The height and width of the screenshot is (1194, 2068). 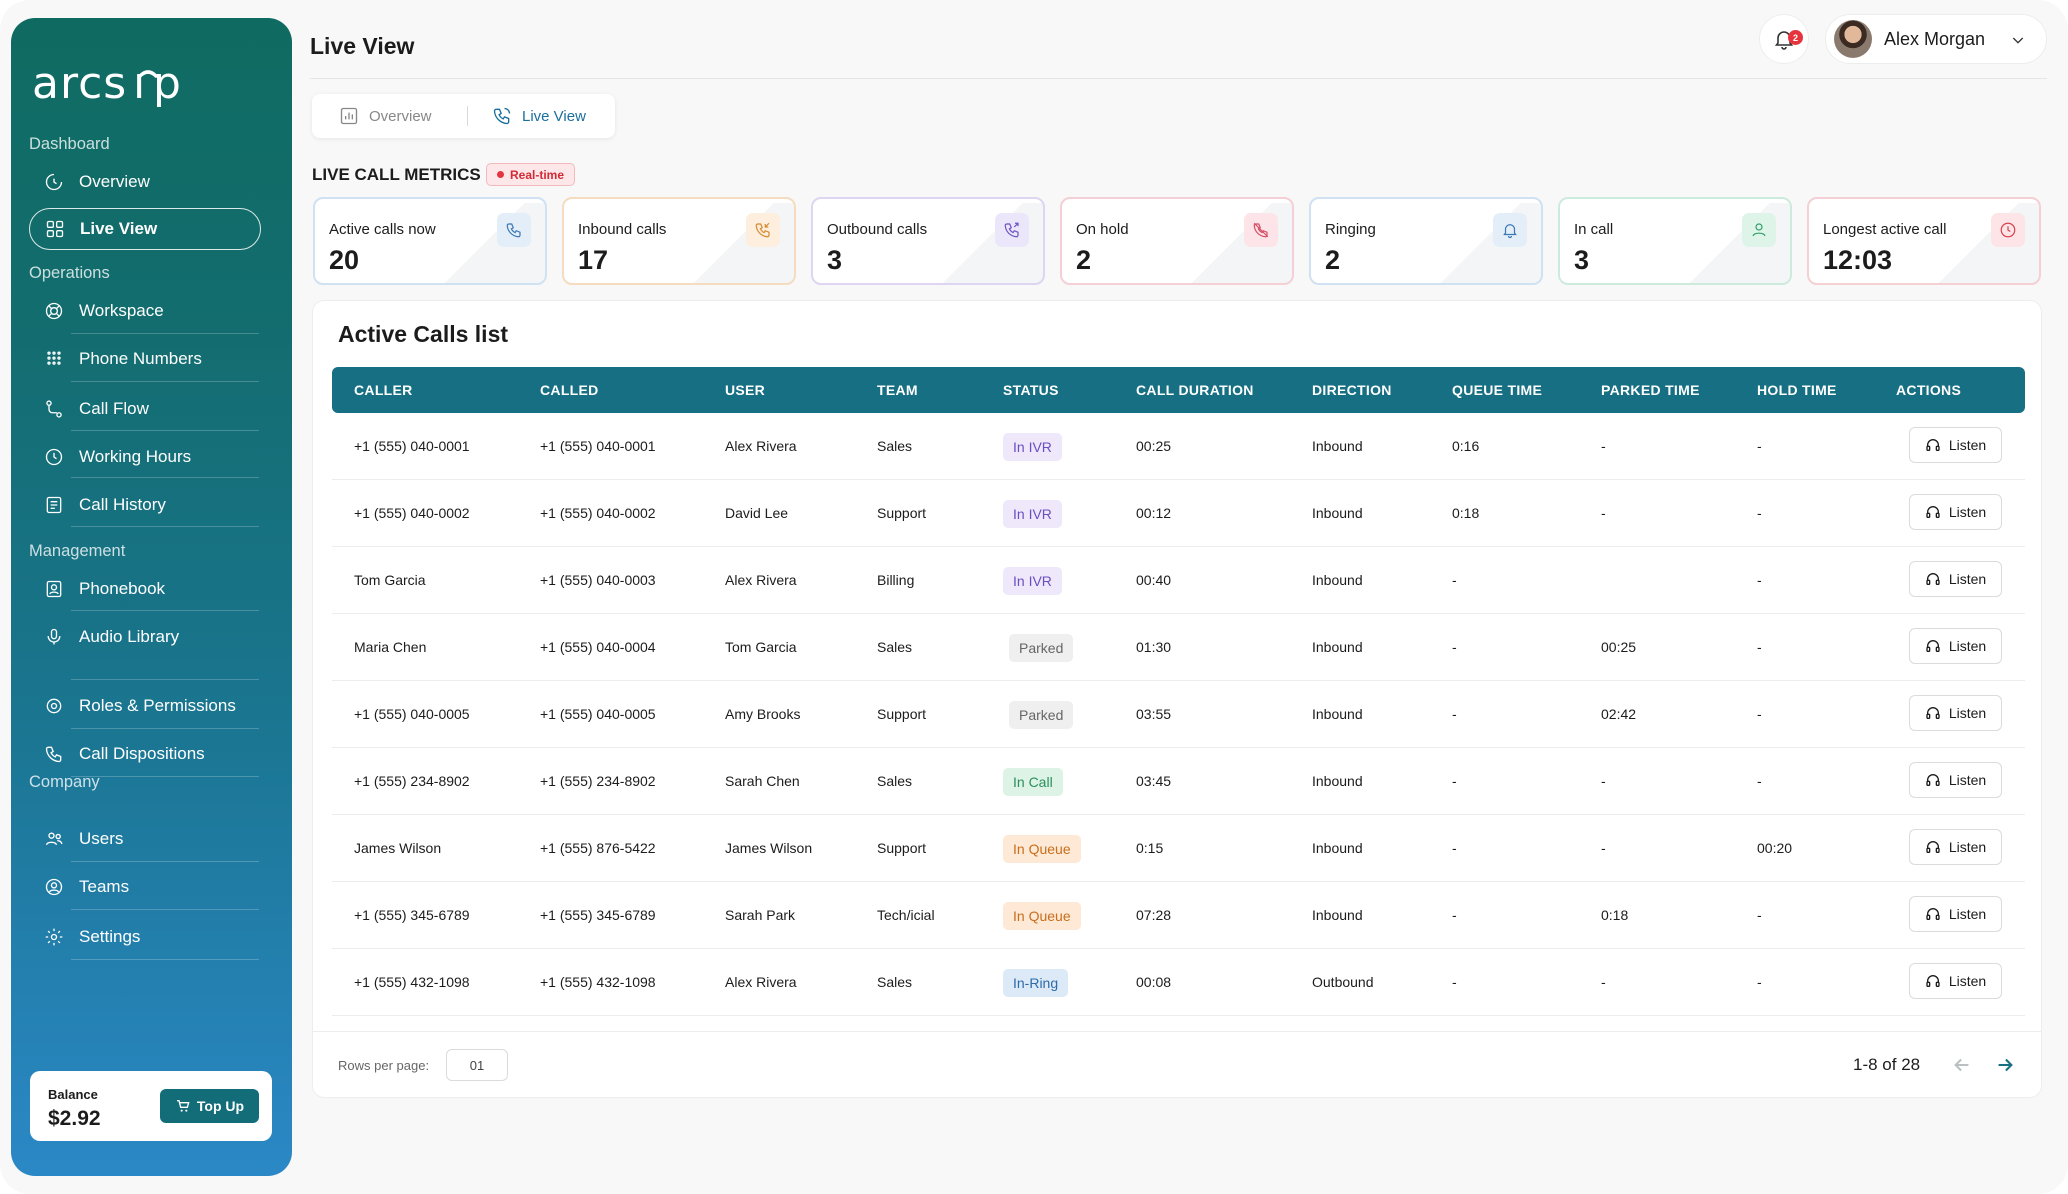 What do you see at coordinates (385, 116) in the screenshot?
I see `tab-overview: Overview` at bounding box center [385, 116].